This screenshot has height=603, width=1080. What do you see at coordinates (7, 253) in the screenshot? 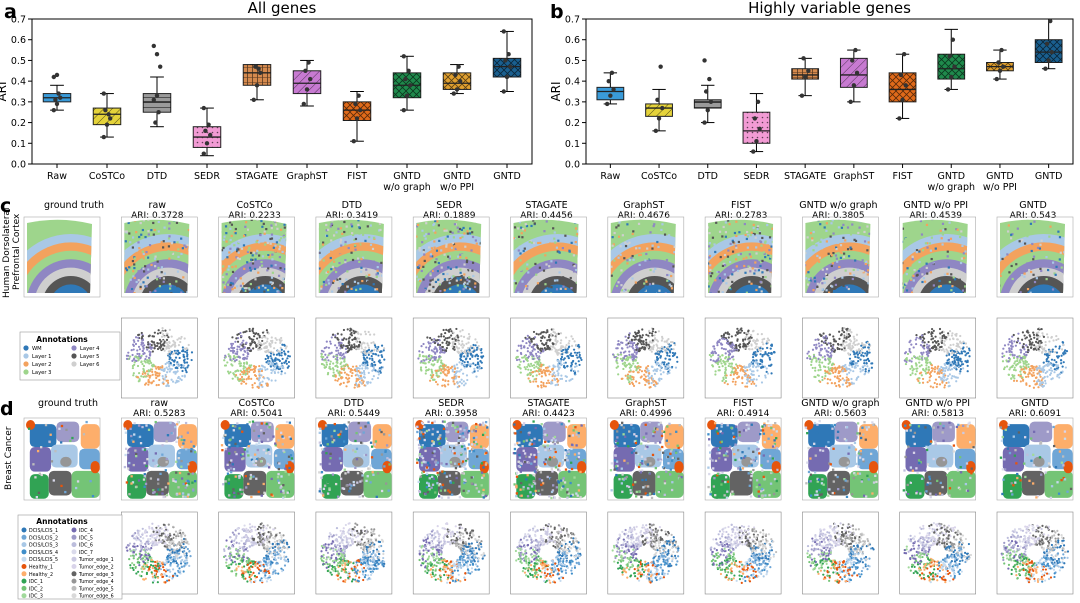
I see `side-label-line-1: Human Dorsolateral` at bounding box center [7, 253].